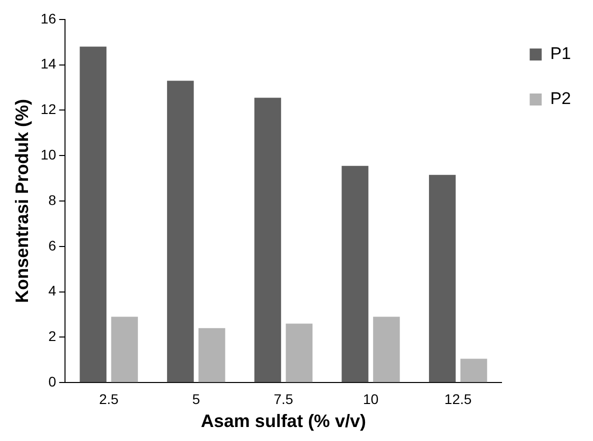 Image resolution: width=593 pixels, height=441 pixels. Describe the element at coordinates (48, 109) in the screenshot. I see `y-tick-label: 12` at that location.